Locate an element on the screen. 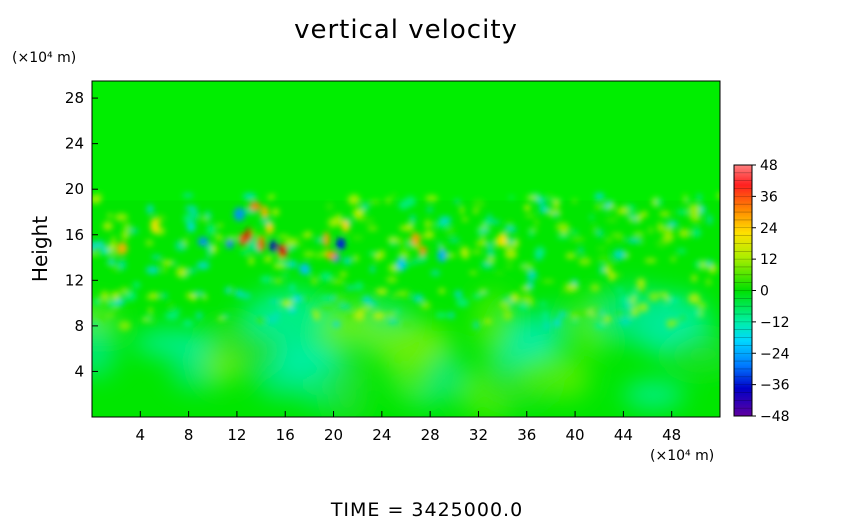 The width and height of the screenshot is (854, 519). y-tick-label: 28 is located at coordinates (74, 98).